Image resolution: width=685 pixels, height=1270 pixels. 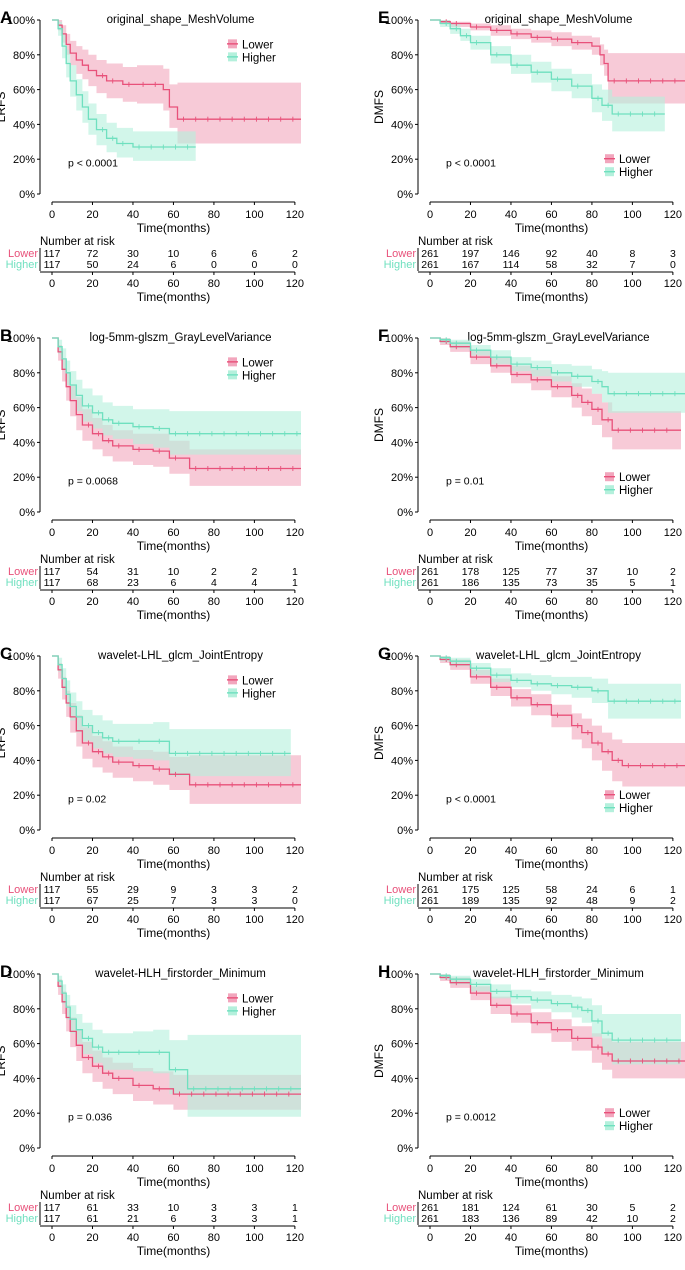 What do you see at coordinates (511, 572) in the screenshot?
I see `risk-count: 125` at bounding box center [511, 572].